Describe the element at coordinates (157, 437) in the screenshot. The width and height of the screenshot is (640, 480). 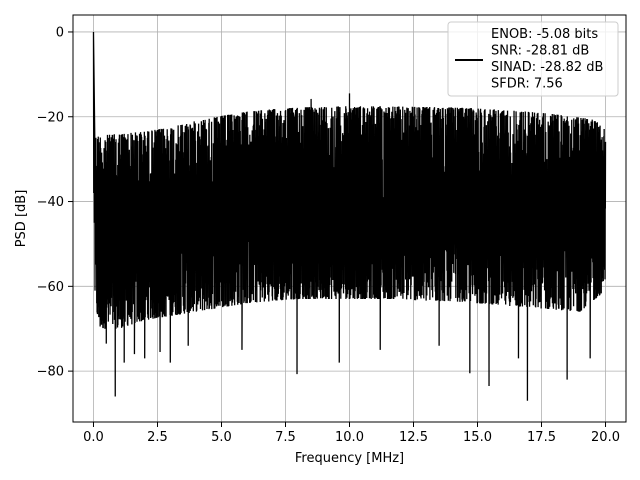
I see `x-tick-label: 2.5` at that location.